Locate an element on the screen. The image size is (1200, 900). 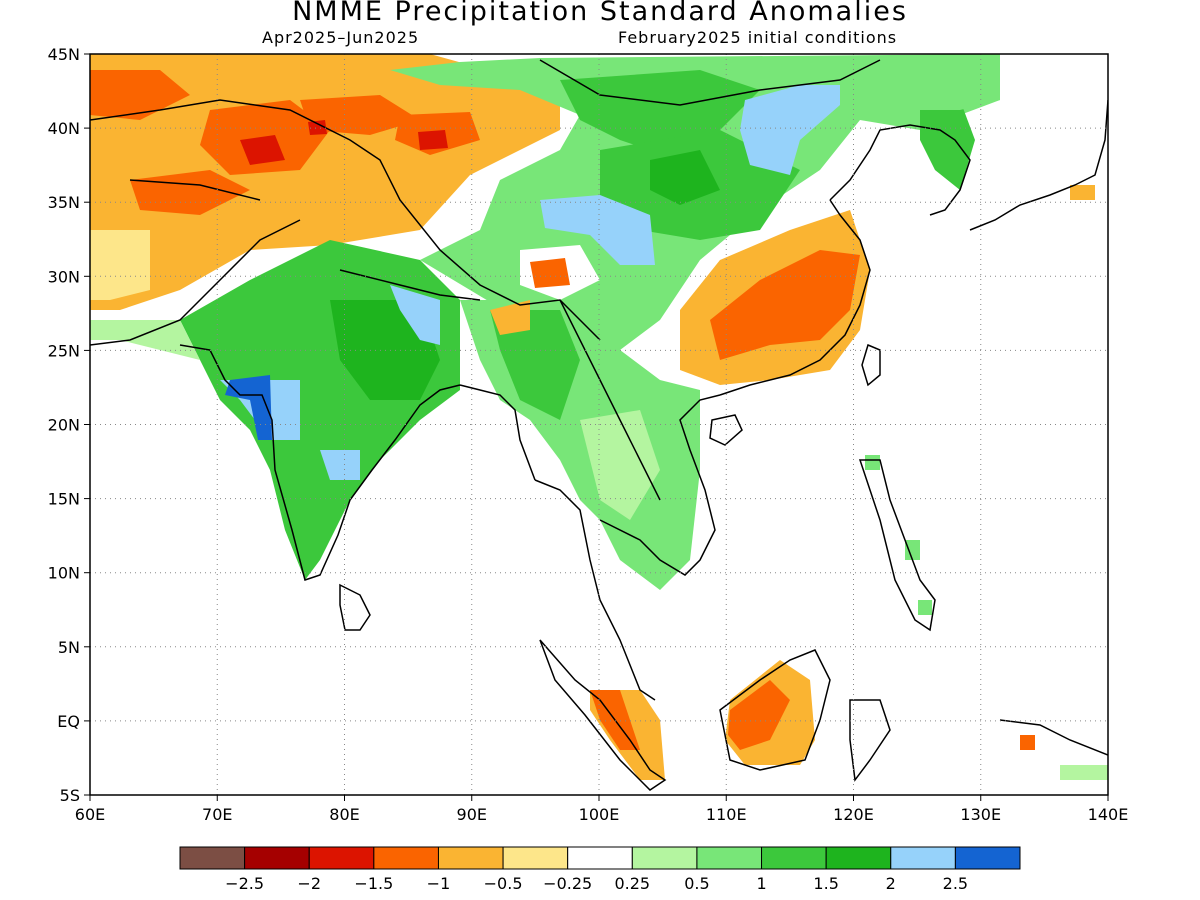
region-mongolia-very-wet is located at coordinates (790, 130).